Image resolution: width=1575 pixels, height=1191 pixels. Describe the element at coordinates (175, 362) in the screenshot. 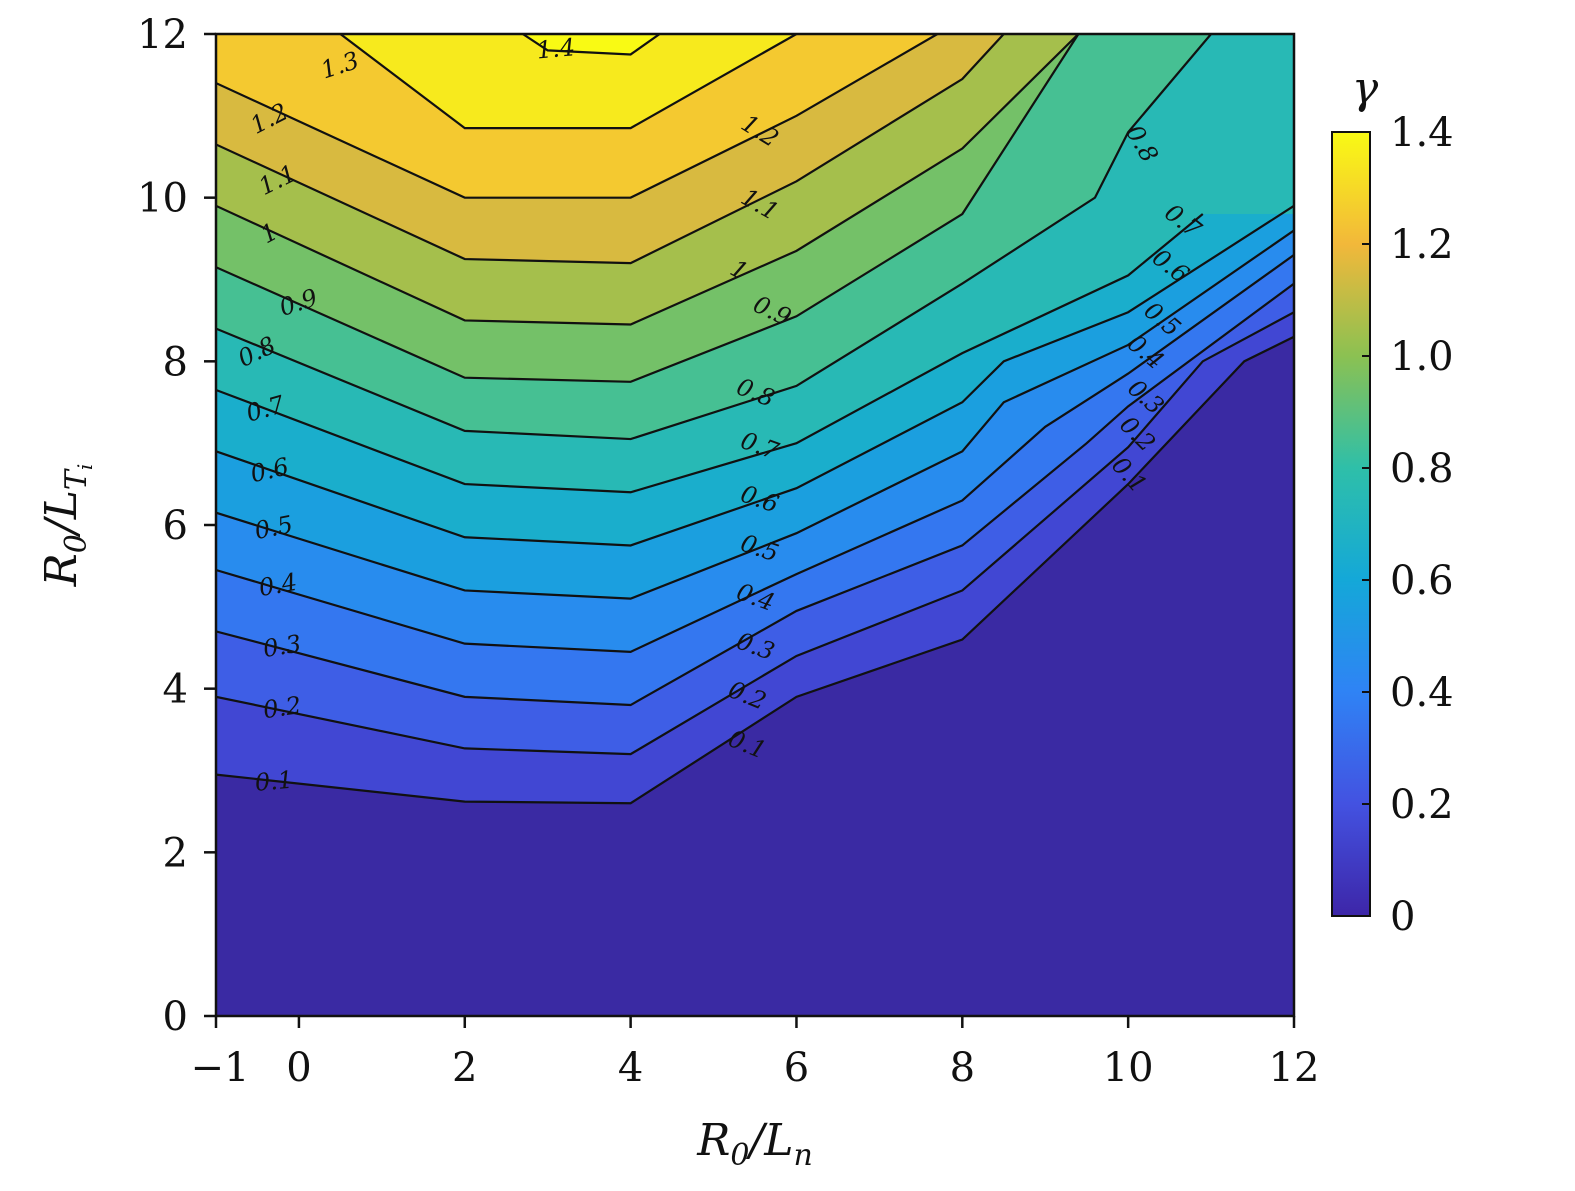

I see `y-tick-label: 8` at that location.